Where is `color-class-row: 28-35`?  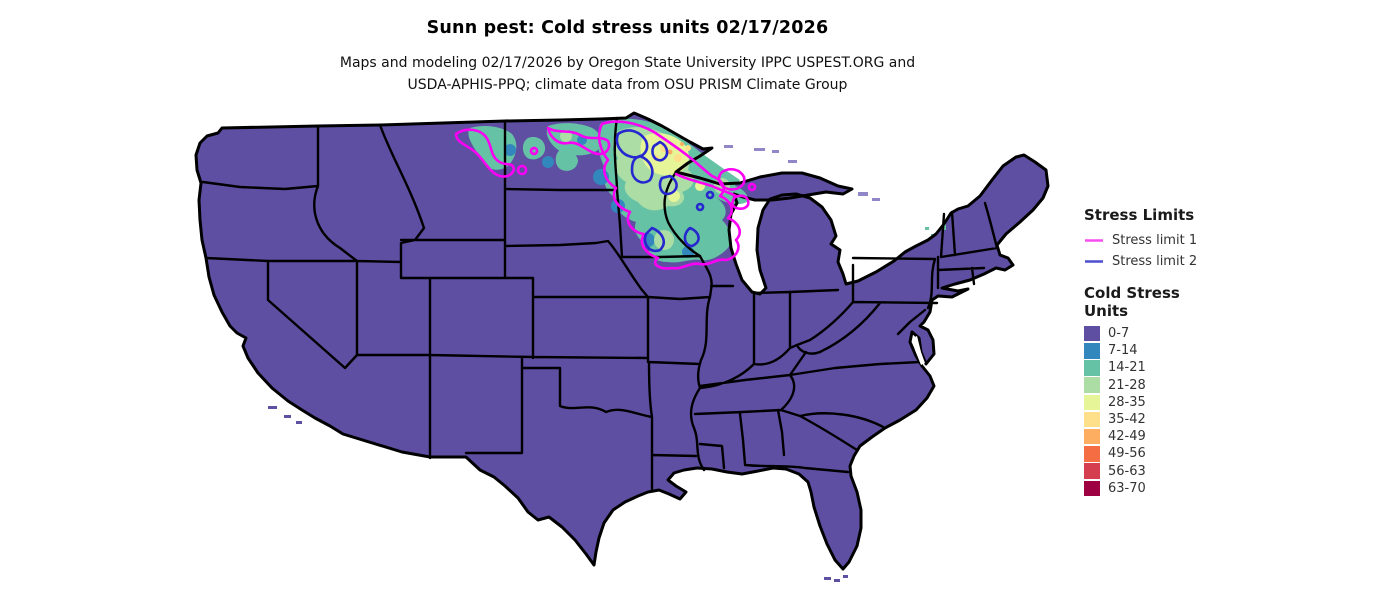 color-class-row: 28-35 is located at coordinates (1234, 402).